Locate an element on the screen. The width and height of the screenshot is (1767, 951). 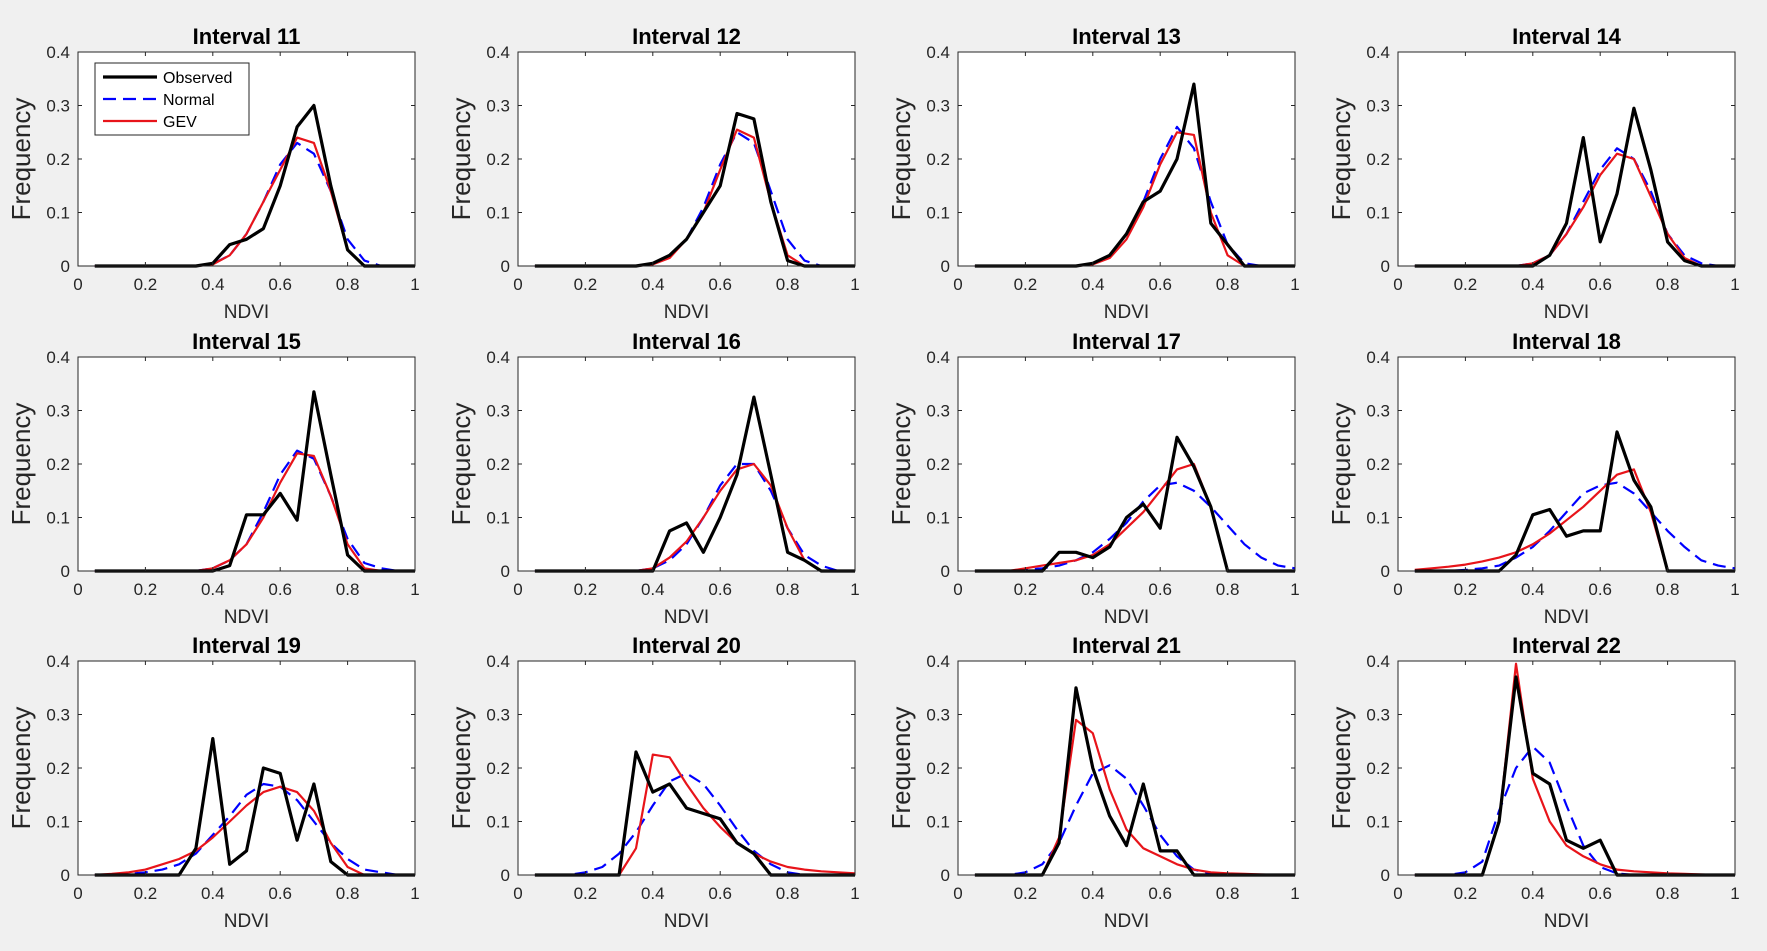
subplot-title: Interval 21 is located at coordinates (1126, 645).